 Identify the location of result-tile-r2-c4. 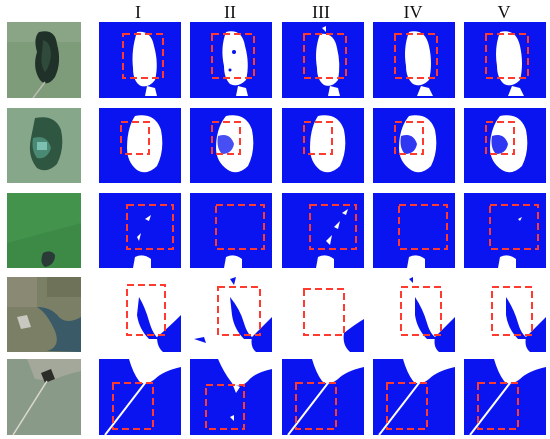
(414, 145).